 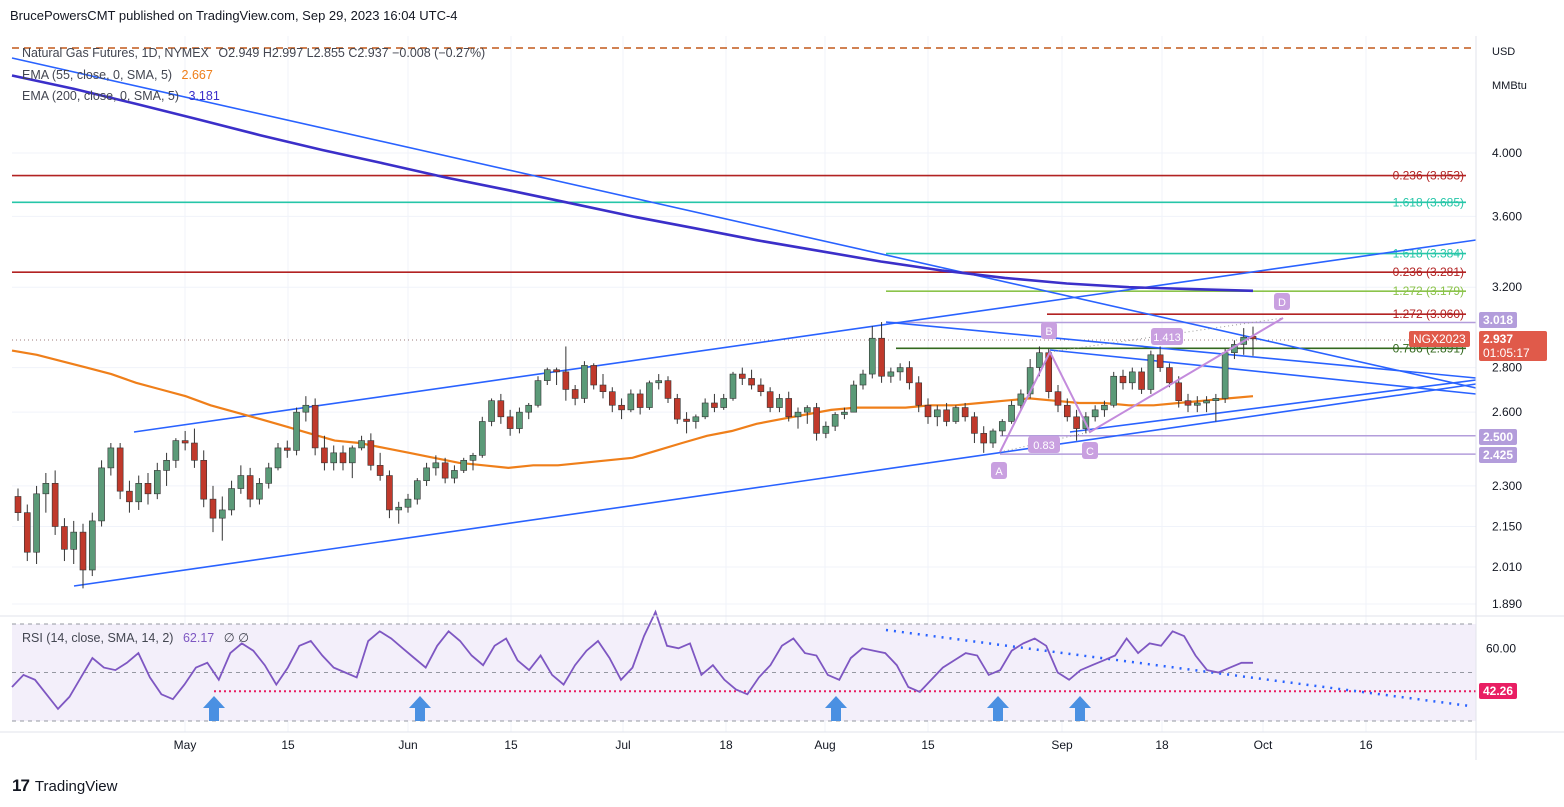 What do you see at coordinates (21, 785) in the screenshot?
I see `tradingview-logo-icon: 17` at bounding box center [21, 785].